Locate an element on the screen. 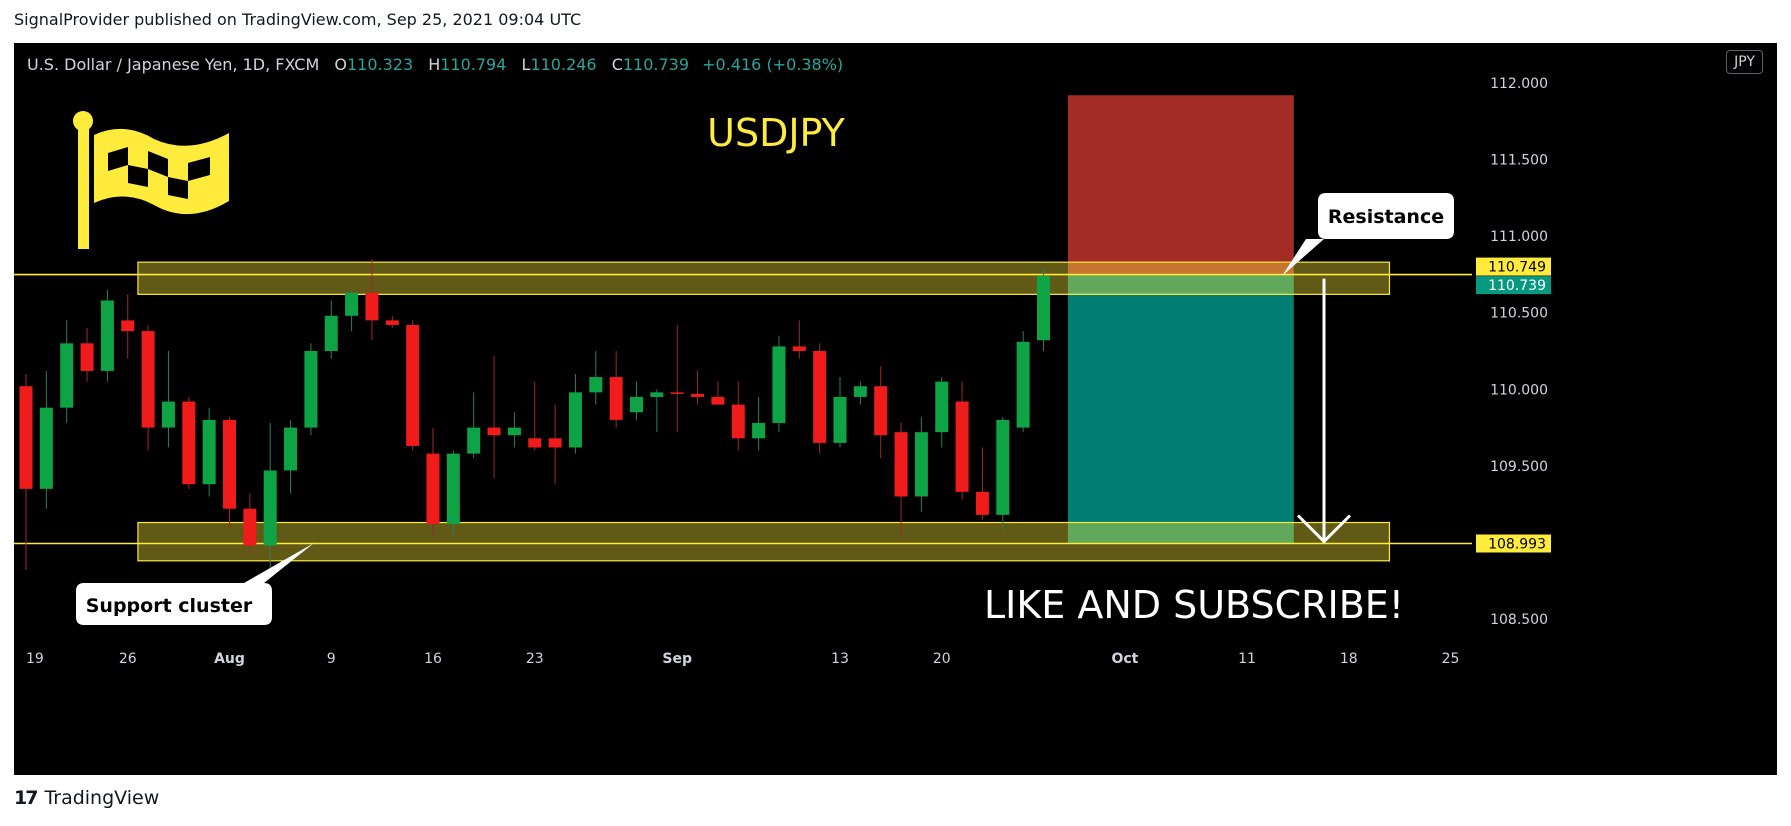  x-tick-label: 18 is located at coordinates (1349, 659).